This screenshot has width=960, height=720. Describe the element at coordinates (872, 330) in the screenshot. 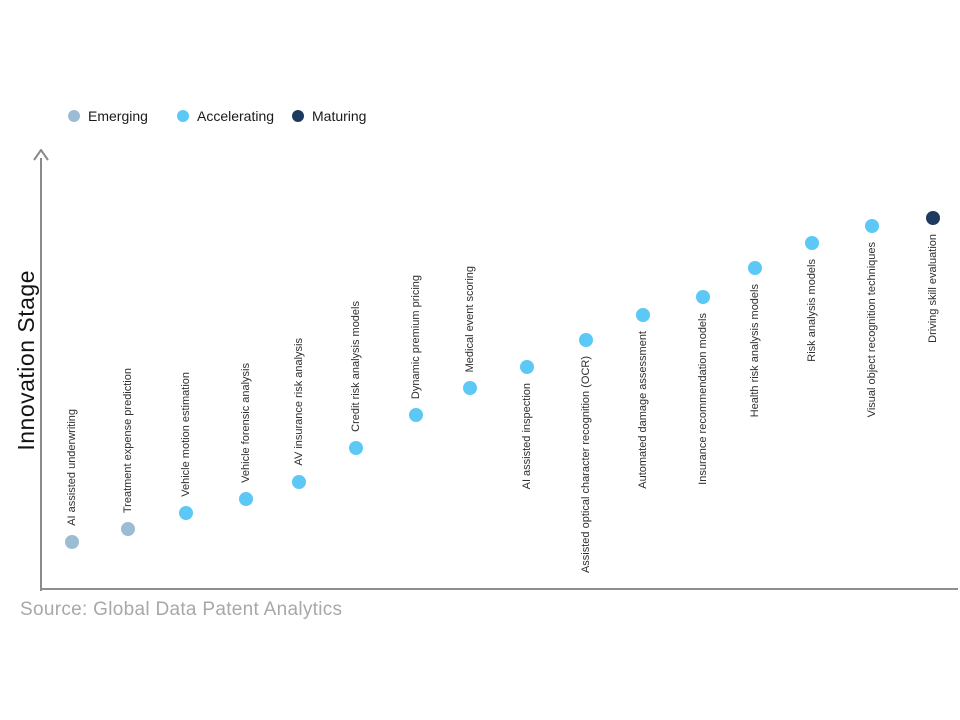

I see `data-point-label: Visual object recognition techniques` at that location.